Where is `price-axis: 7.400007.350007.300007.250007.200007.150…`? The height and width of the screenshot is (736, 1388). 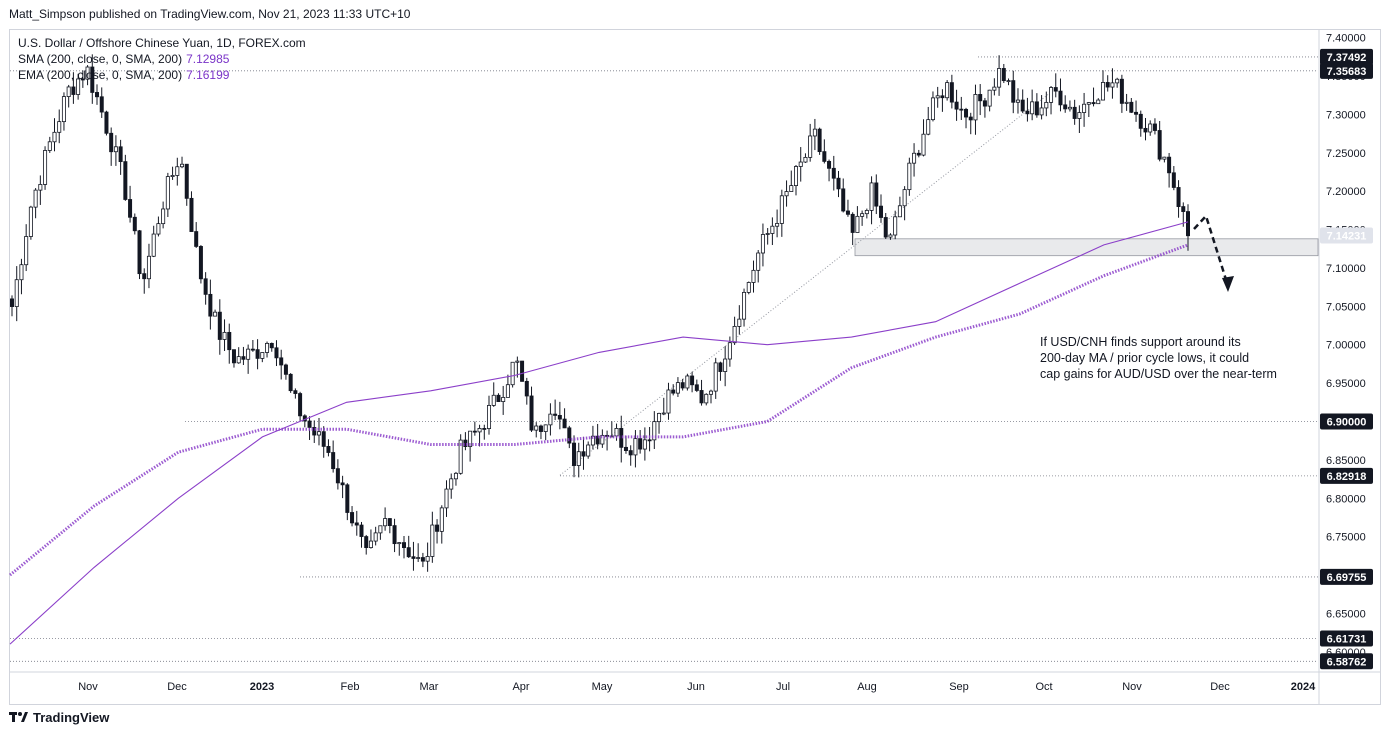
price-axis: 7.400007.350007.300007.250007.200007.150… is located at coordinates (1346, 346).